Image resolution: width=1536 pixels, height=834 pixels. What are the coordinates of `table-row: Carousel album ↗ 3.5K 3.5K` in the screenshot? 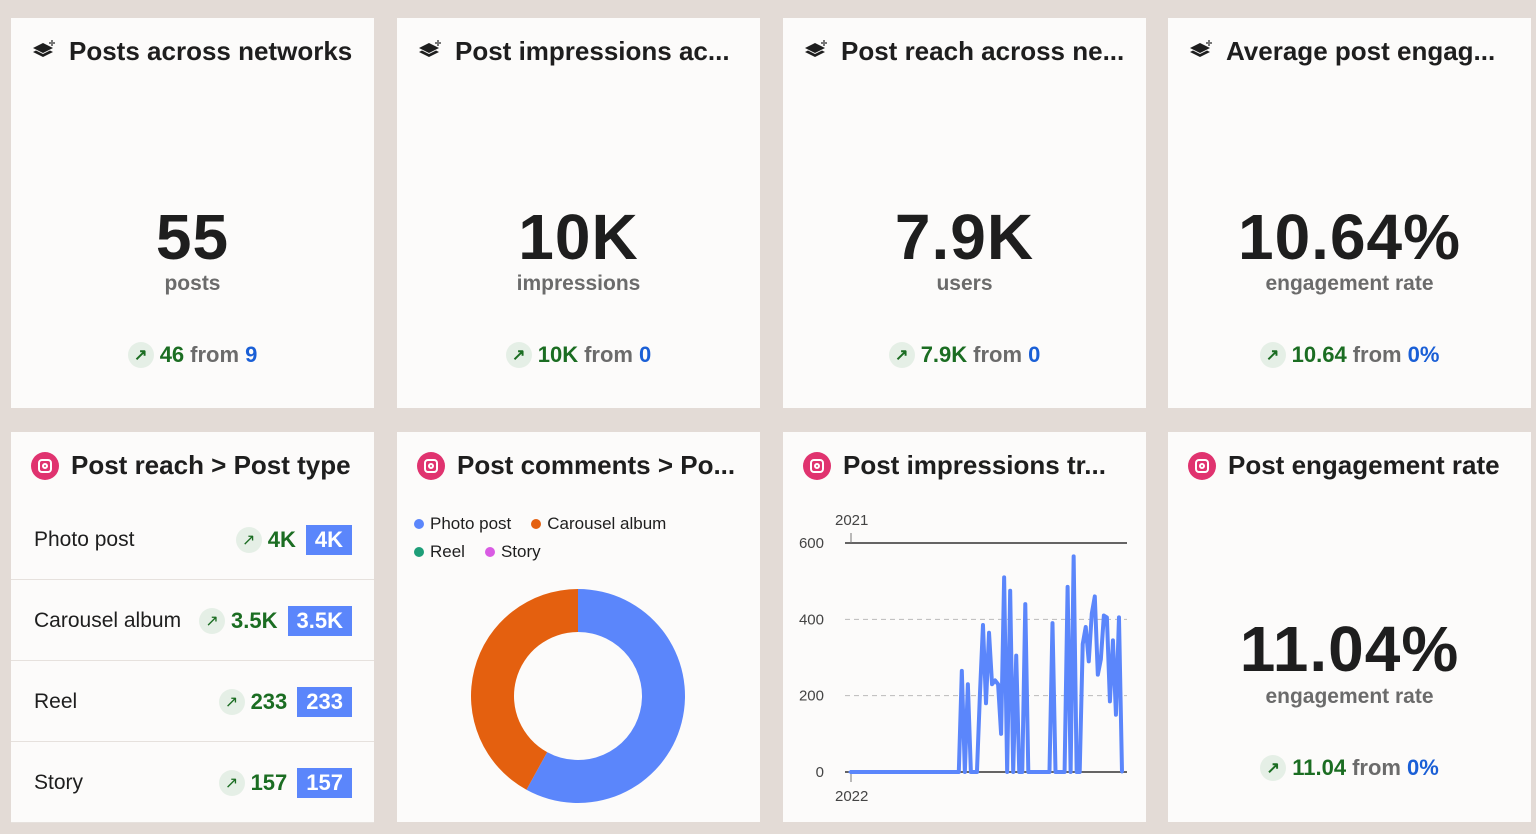 It's located at (192, 621).